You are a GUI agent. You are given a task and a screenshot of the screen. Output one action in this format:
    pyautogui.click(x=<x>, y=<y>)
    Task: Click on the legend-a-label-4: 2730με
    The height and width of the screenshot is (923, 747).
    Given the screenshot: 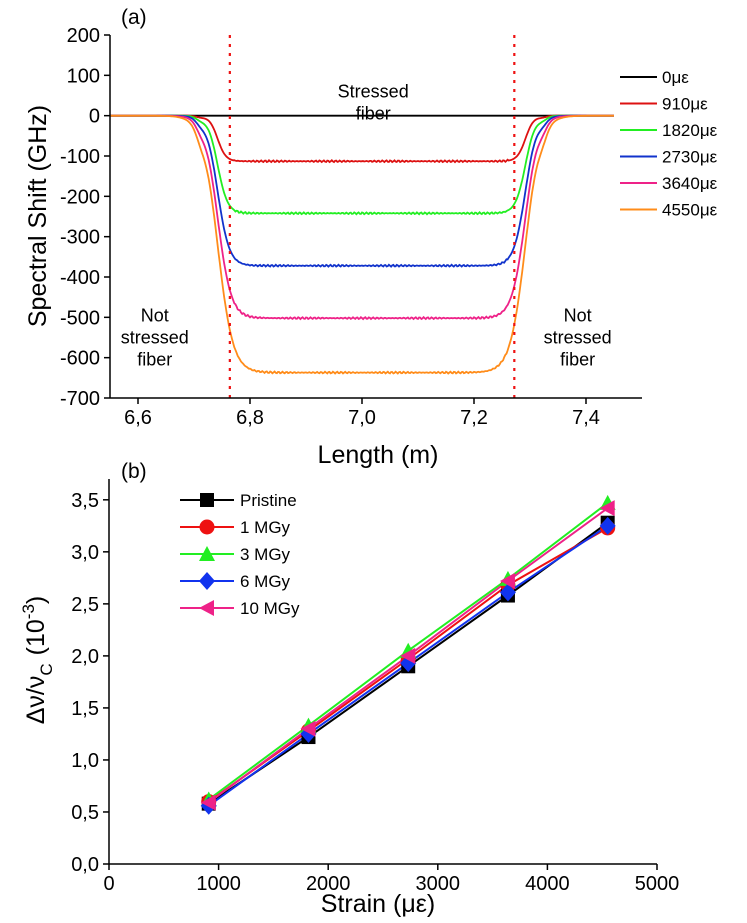 What is the action you would take?
    pyautogui.click(x=690, y=157)
    